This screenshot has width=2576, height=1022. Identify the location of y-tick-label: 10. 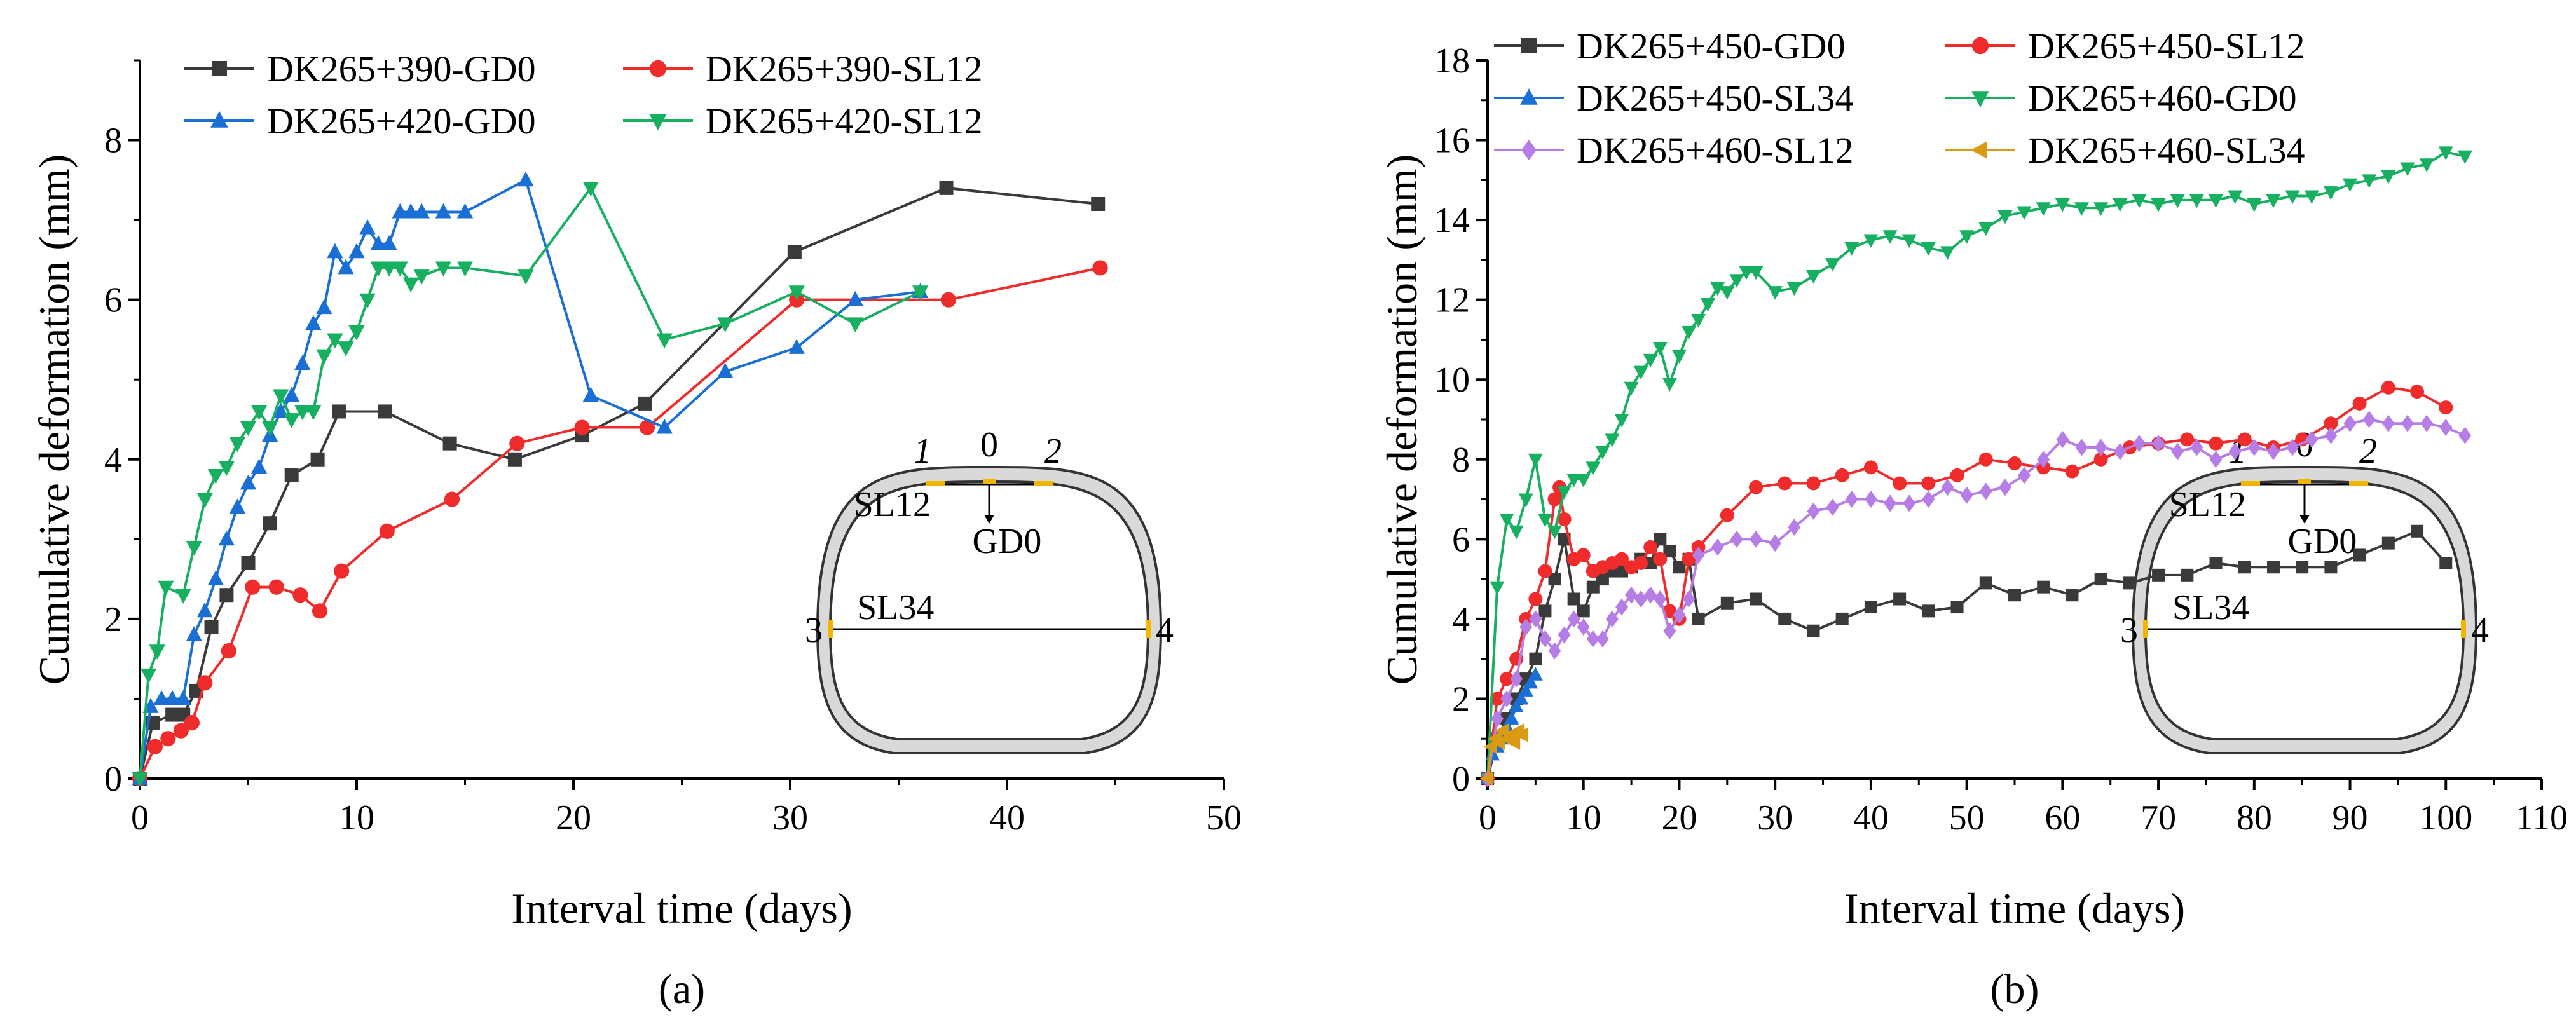
(1452, 380).